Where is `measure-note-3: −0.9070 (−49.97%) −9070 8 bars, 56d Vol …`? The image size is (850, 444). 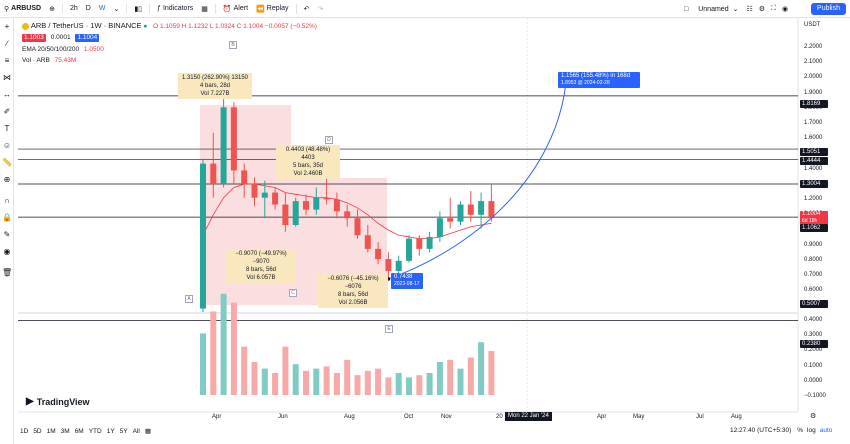 measure-note-3: −0.9070 (−49.97%) −9070 8 bars, 56d Vol … is located at coordinates (261, 266).